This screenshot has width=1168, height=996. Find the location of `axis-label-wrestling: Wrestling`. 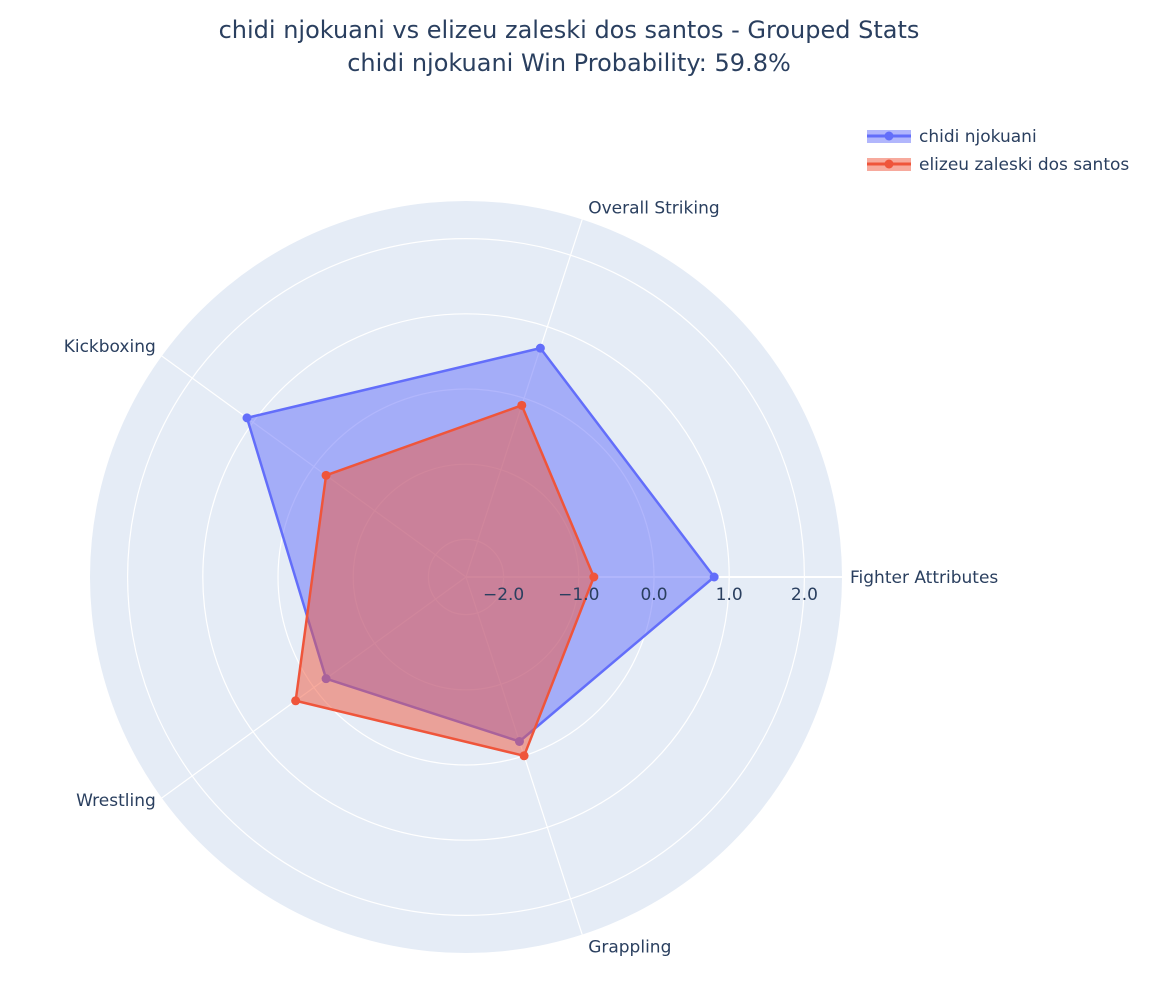

axis-label-wrestling: Wrestling is located at coordinates (116, 801).